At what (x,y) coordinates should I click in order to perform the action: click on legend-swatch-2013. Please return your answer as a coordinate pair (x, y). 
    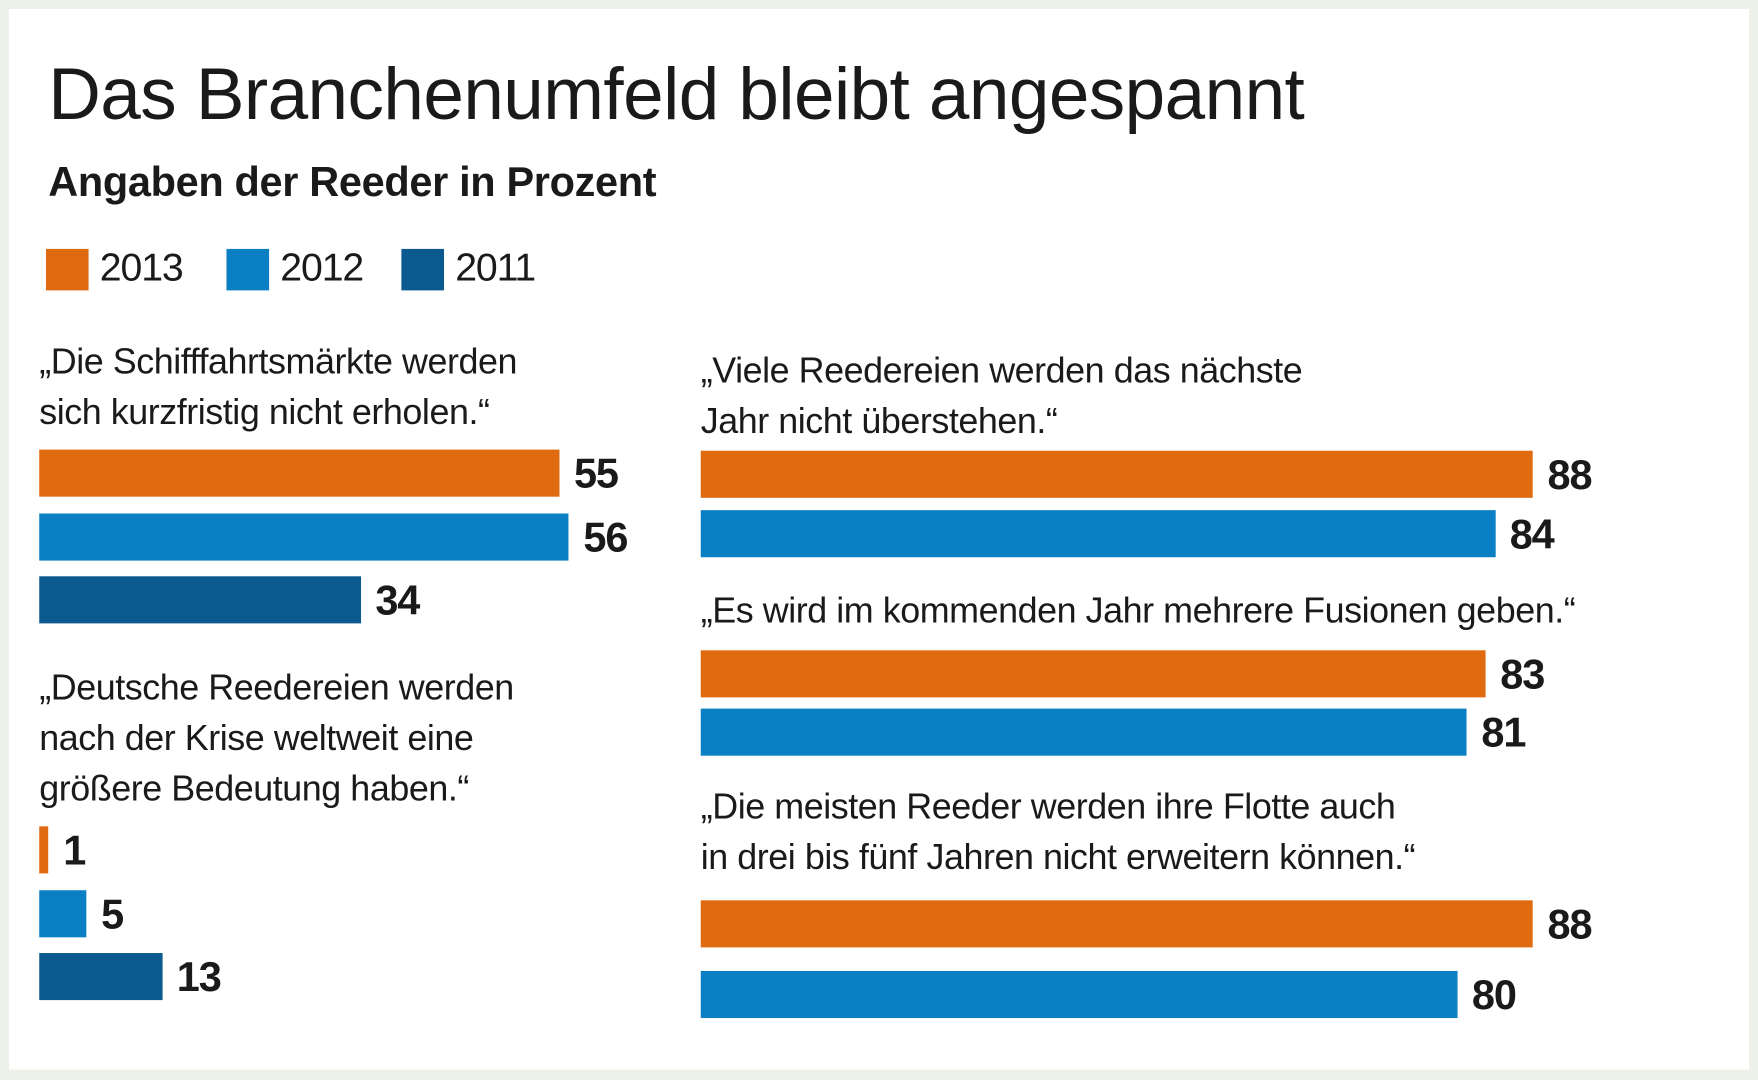
    Looking at the image, I should click on (67, 269).